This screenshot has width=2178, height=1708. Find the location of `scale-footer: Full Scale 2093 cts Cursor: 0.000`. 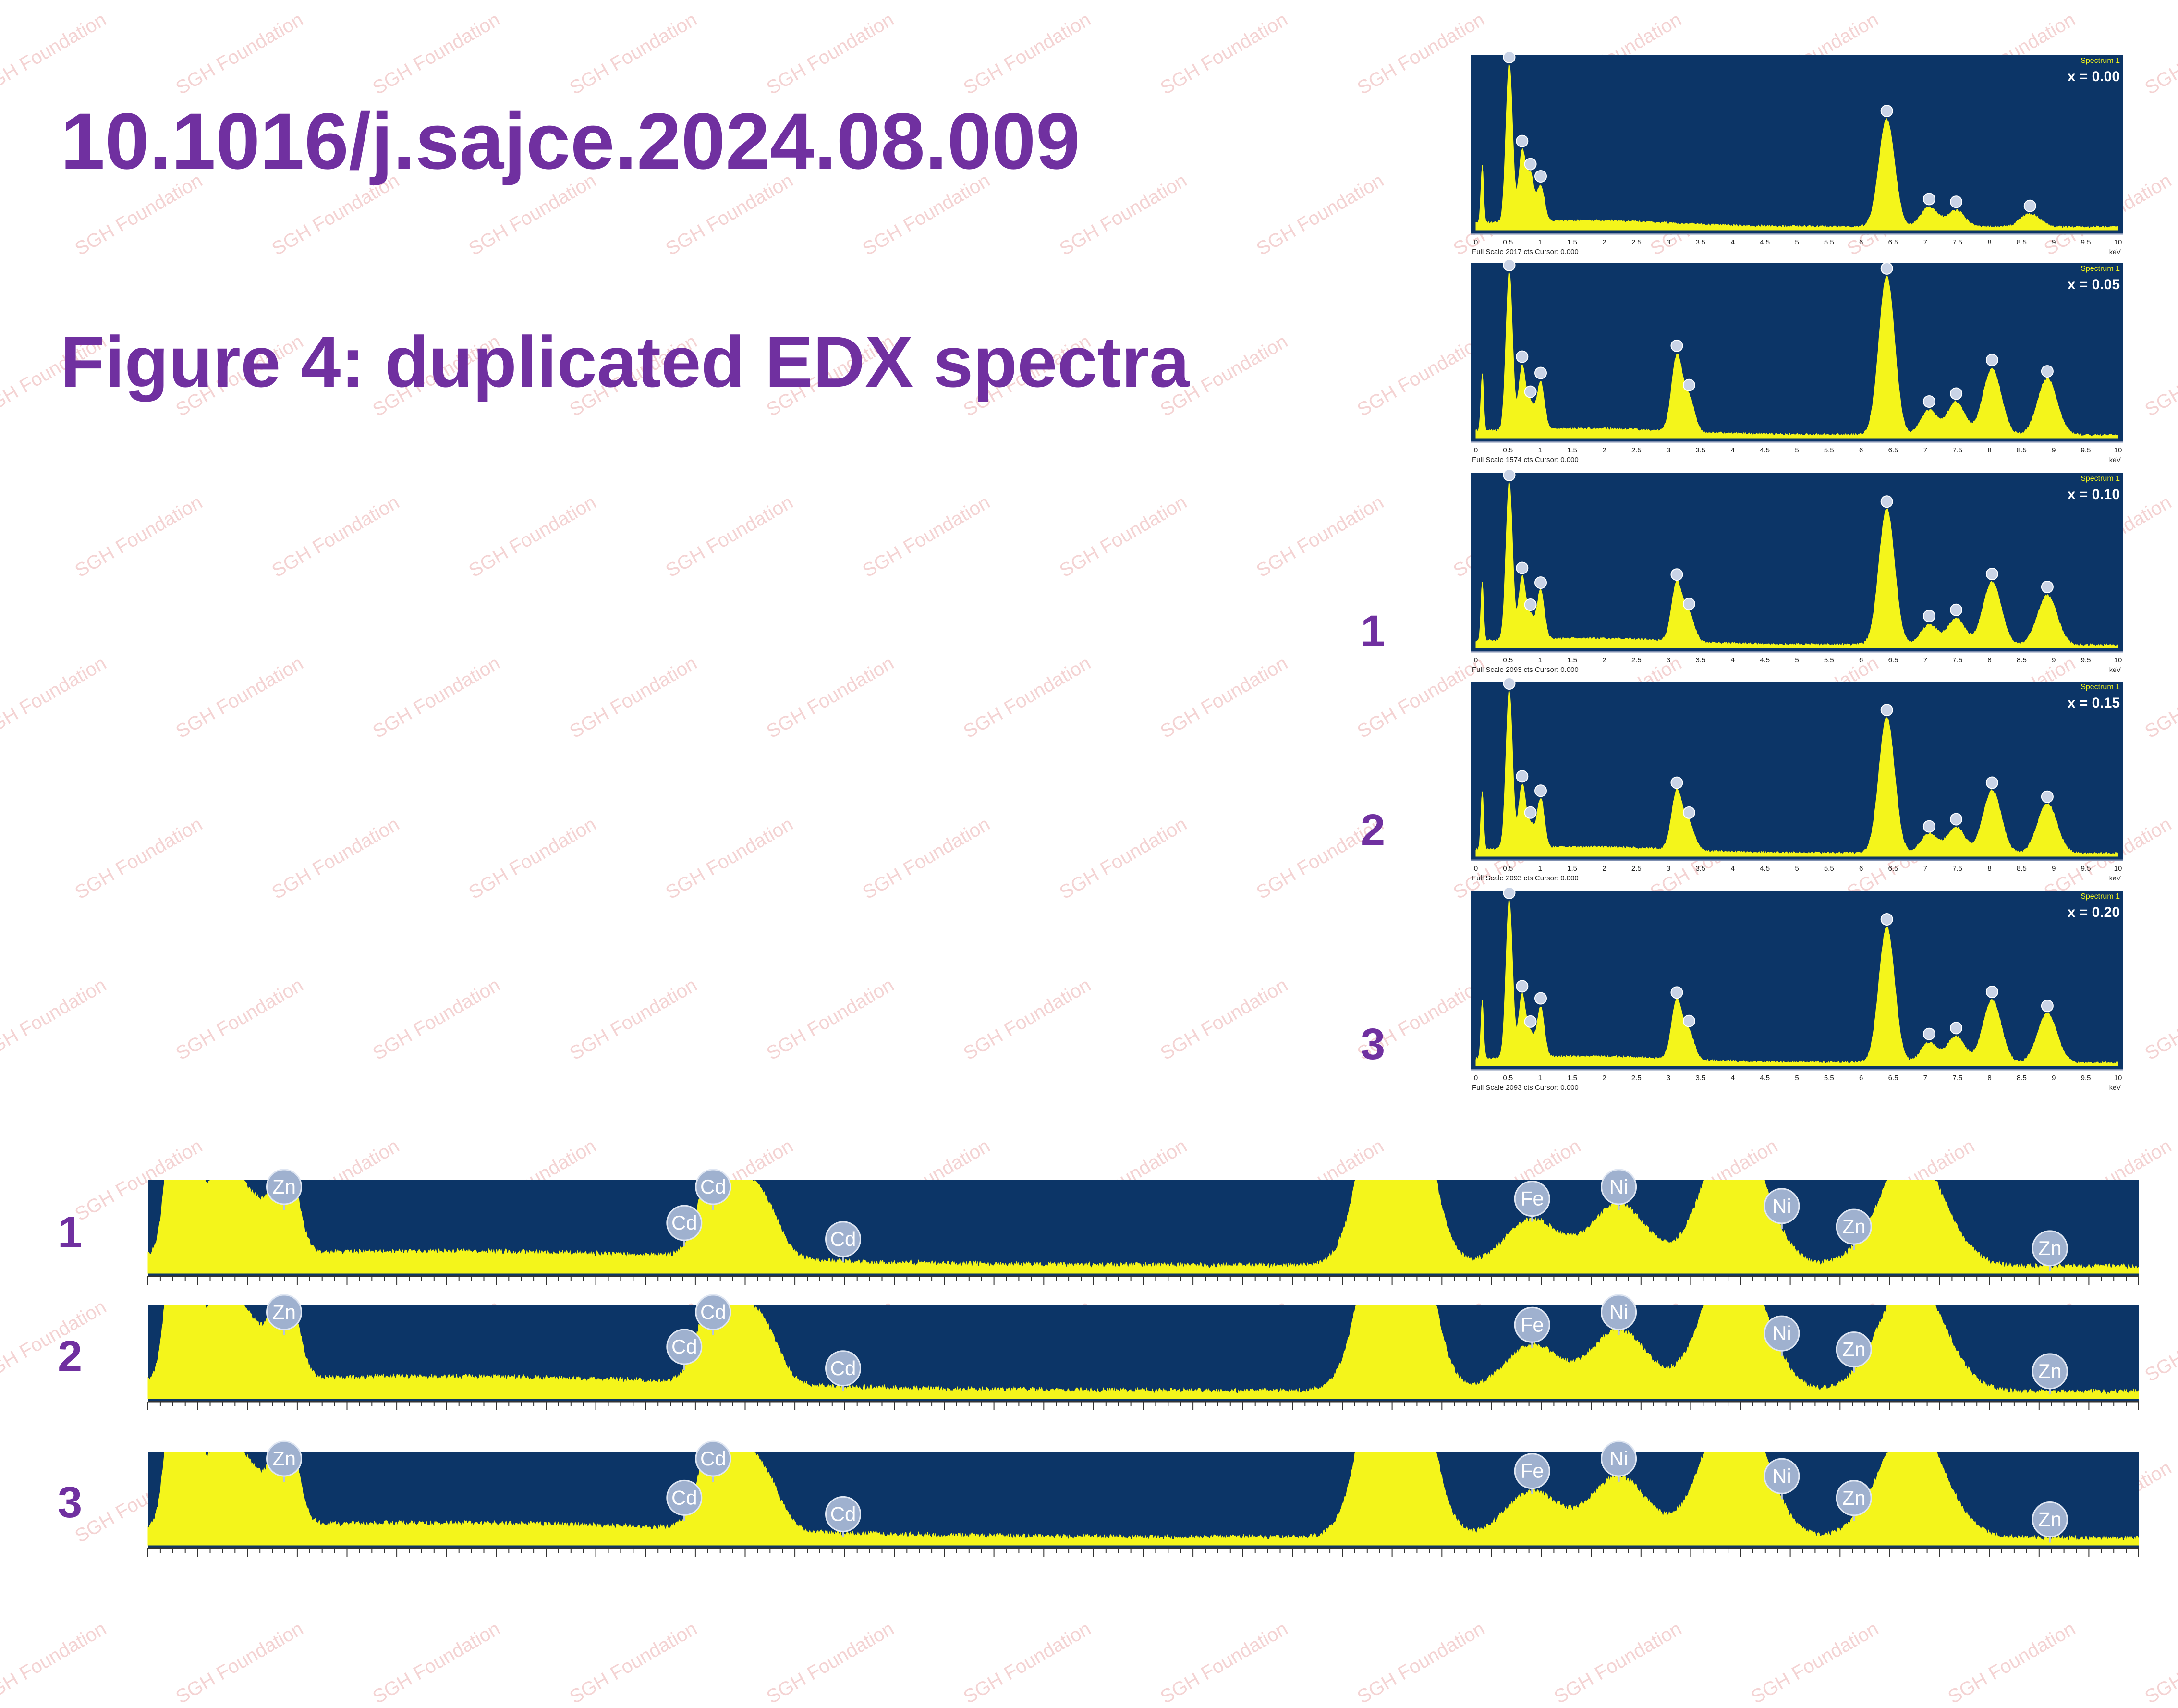

scale-footer: Full Scale 2093 cts Cursor: 0.000 is located at coordinates (1525, 670).